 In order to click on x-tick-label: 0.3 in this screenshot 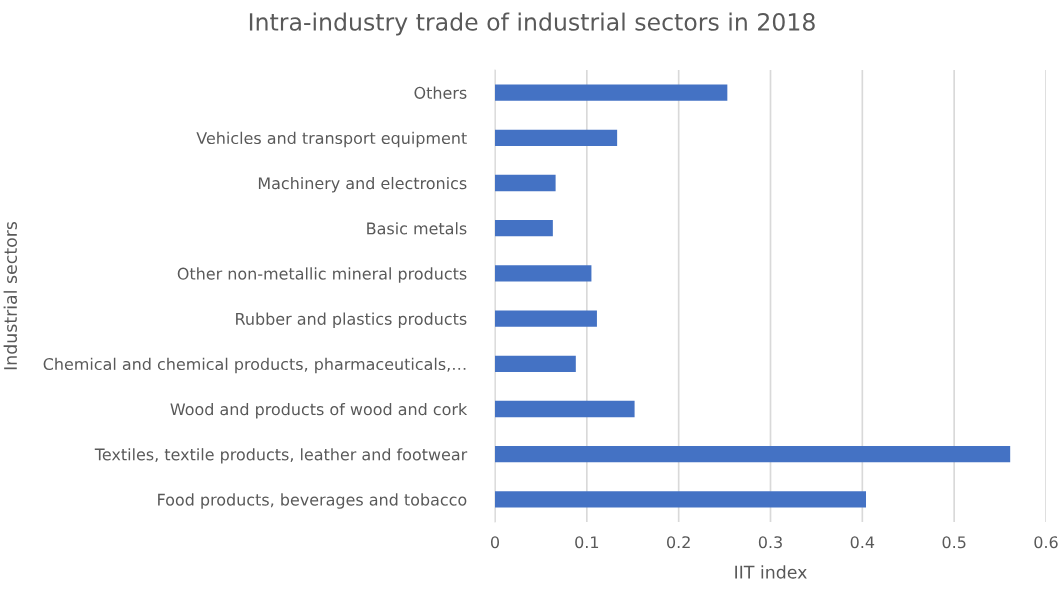, I will do `click(770, 542)`.